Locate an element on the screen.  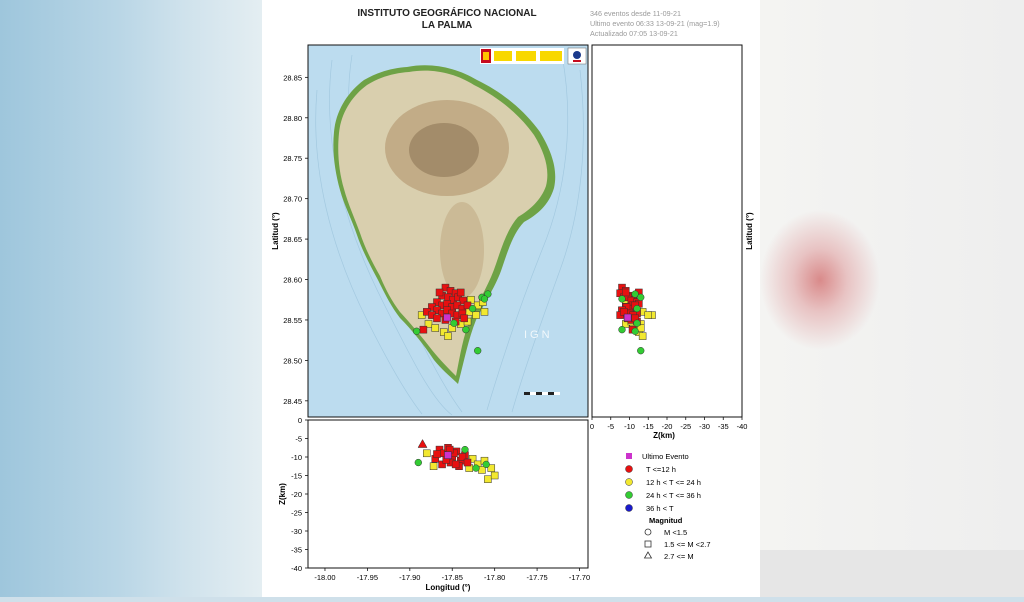
depth-longitude-xtick-label: -18.00 is located at coordinates (324, 577).